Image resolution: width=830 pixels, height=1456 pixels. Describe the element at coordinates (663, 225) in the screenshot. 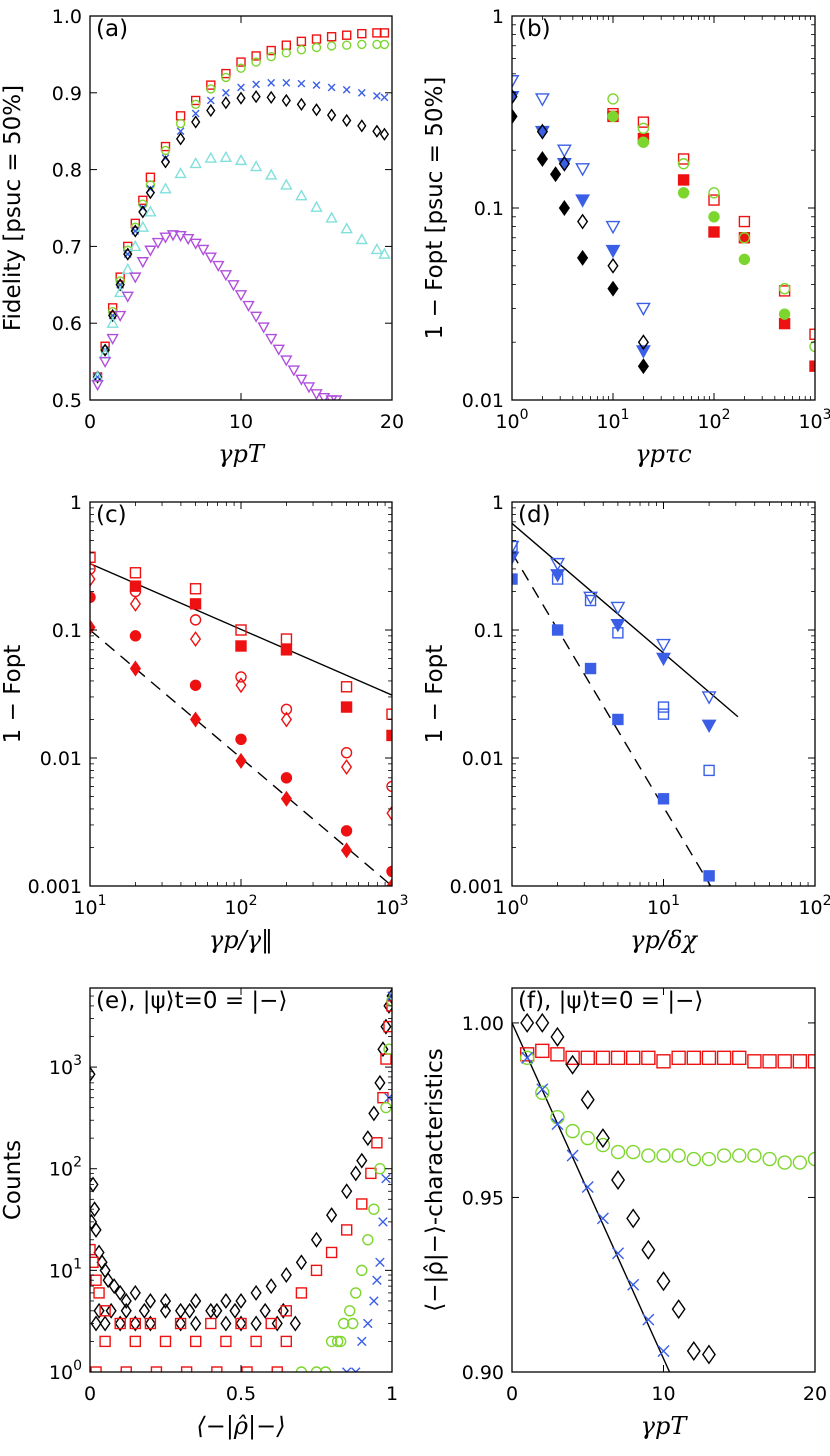

I see `plot-area-b` at that location.